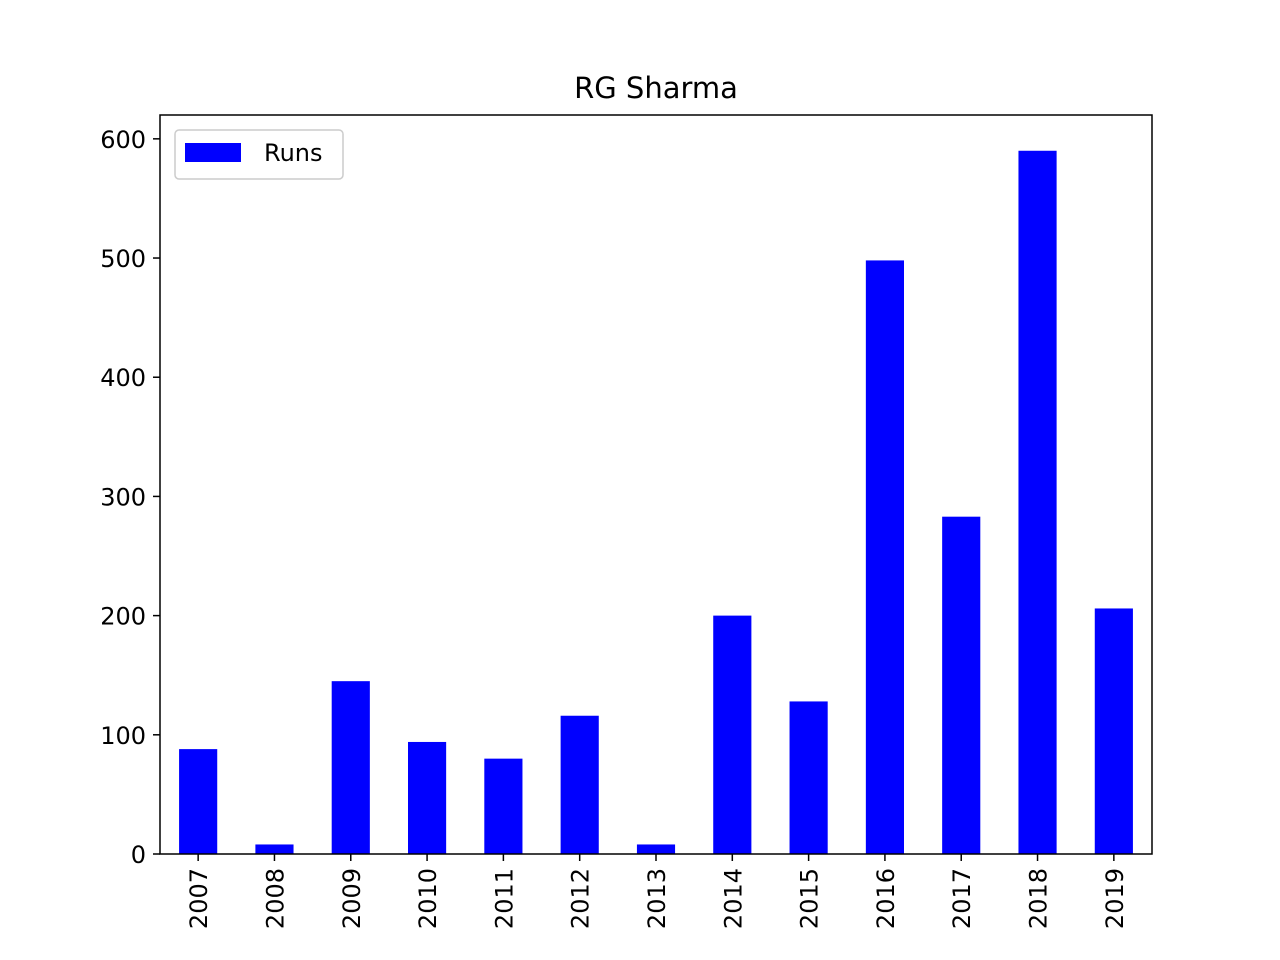 The image size is (1280, 960). What do you see at coordinates (213, 152) in the screenshot?
I see `legend-swatch` at bounding box center [213, 152].